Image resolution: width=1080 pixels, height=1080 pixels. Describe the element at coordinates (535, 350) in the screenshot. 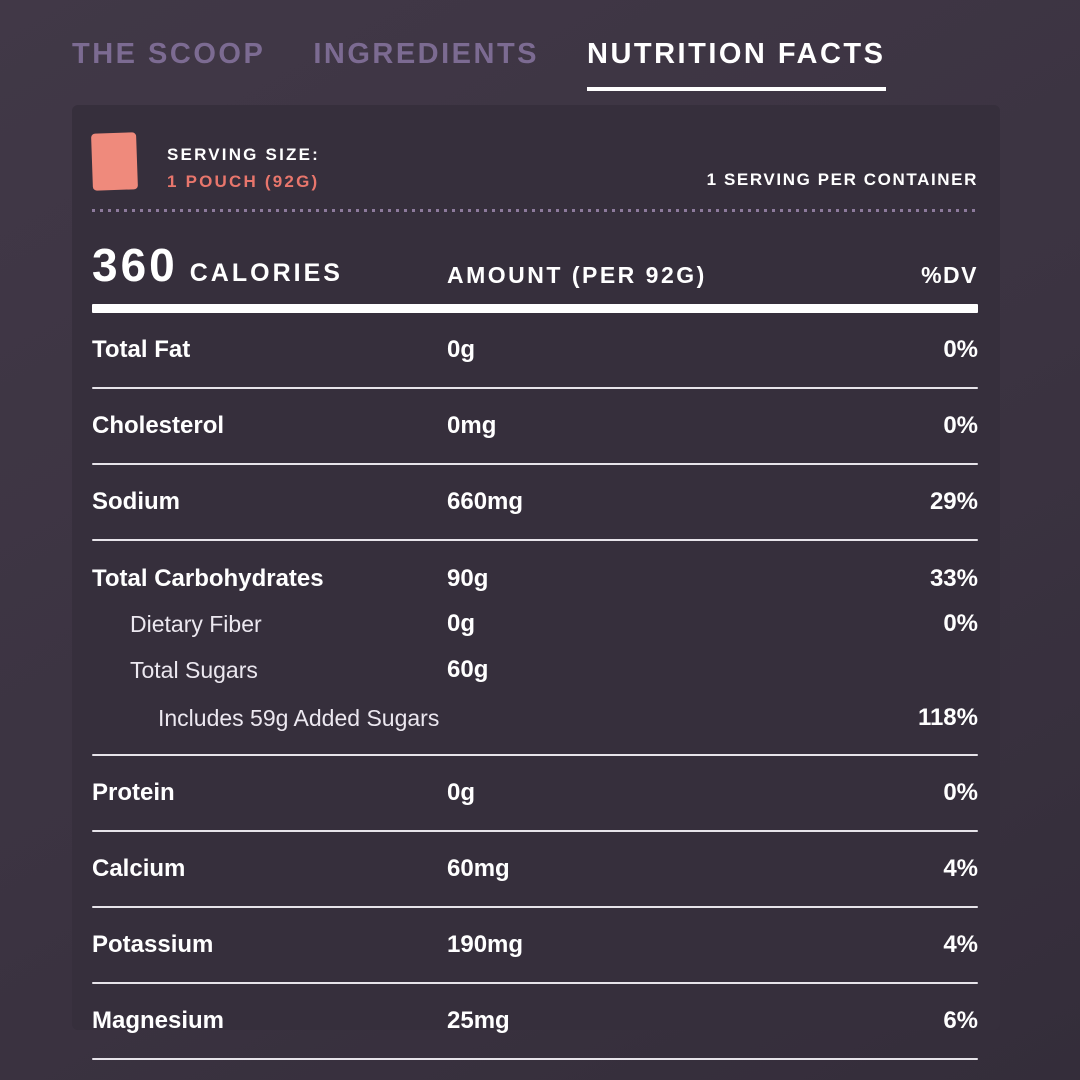

I see `table-row-total-fat: Total Fat 0g 0%` at that location.